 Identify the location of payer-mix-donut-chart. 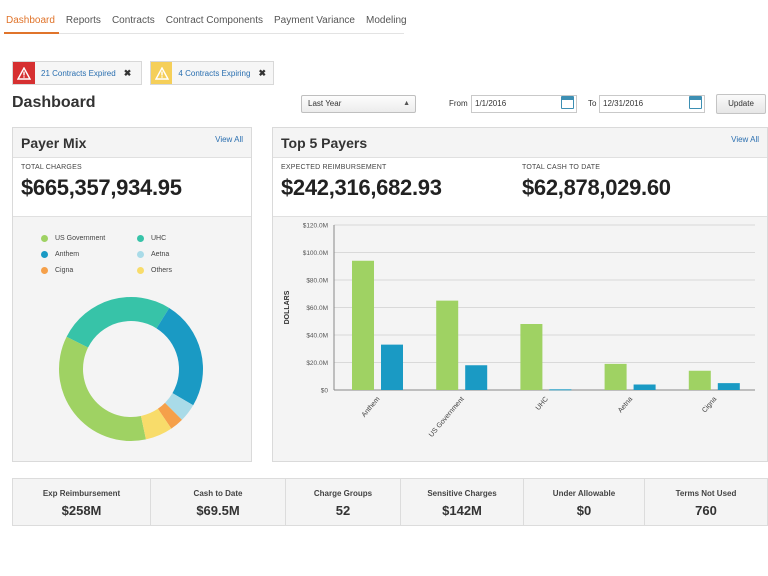
(131, 369).